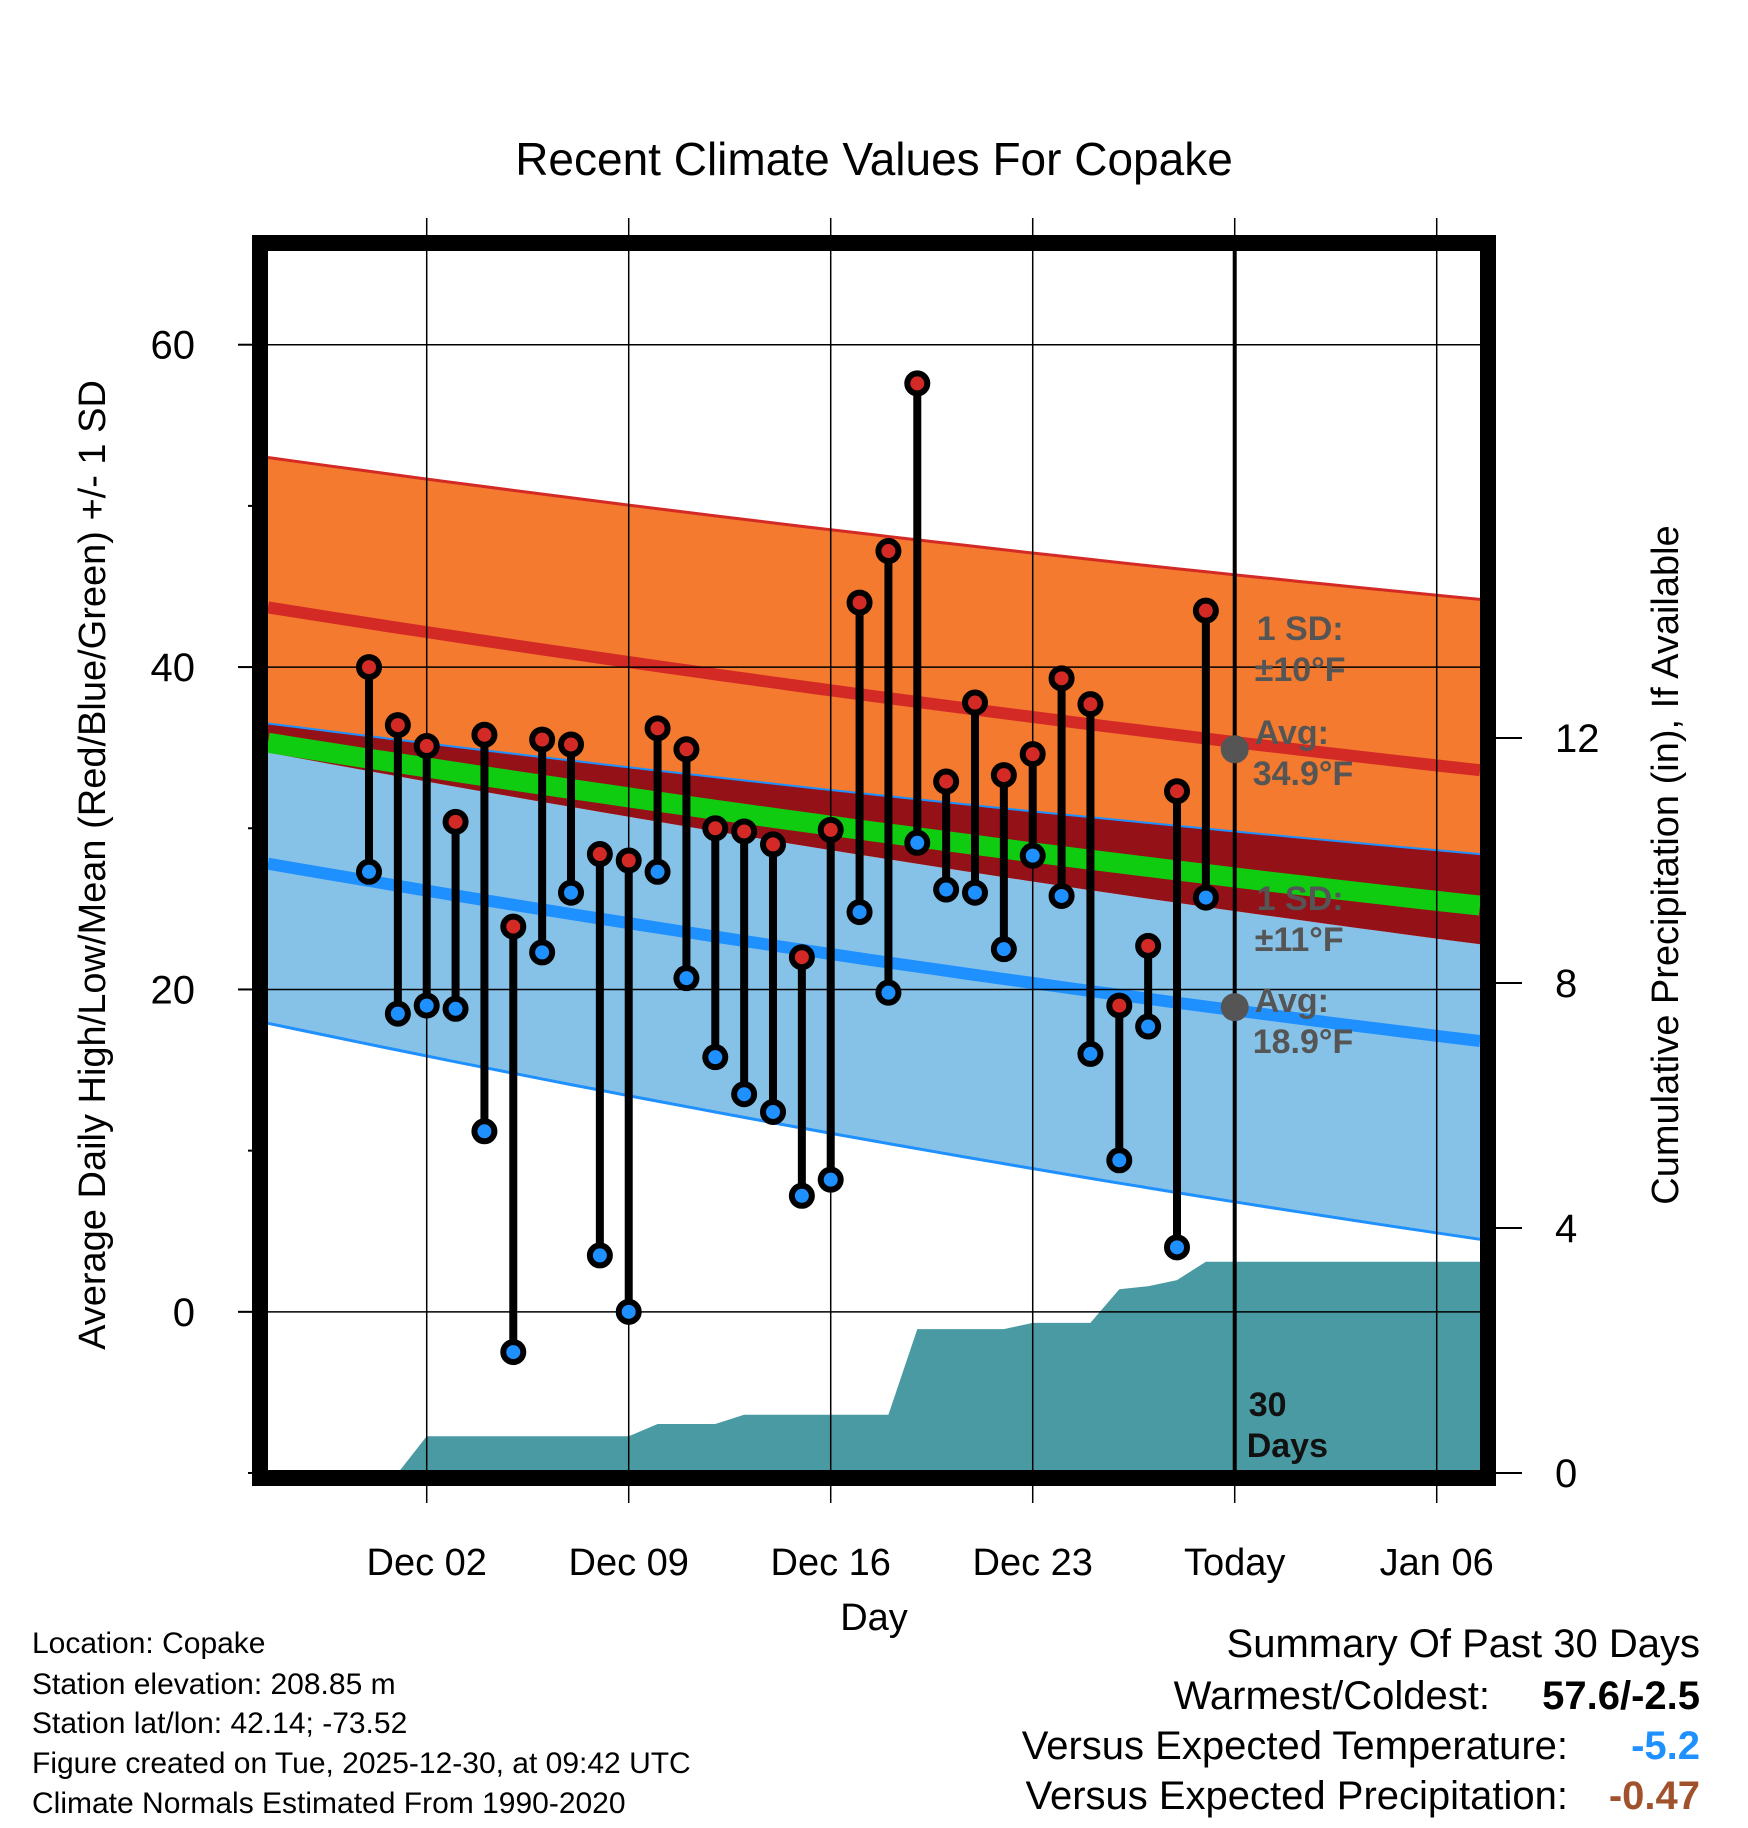 The width and height of the screenshot is (1748, 1828). Describe the element at coordinates (1566, 1229) in the screenshot. I see `y-right-tick-label: 4` at that location.